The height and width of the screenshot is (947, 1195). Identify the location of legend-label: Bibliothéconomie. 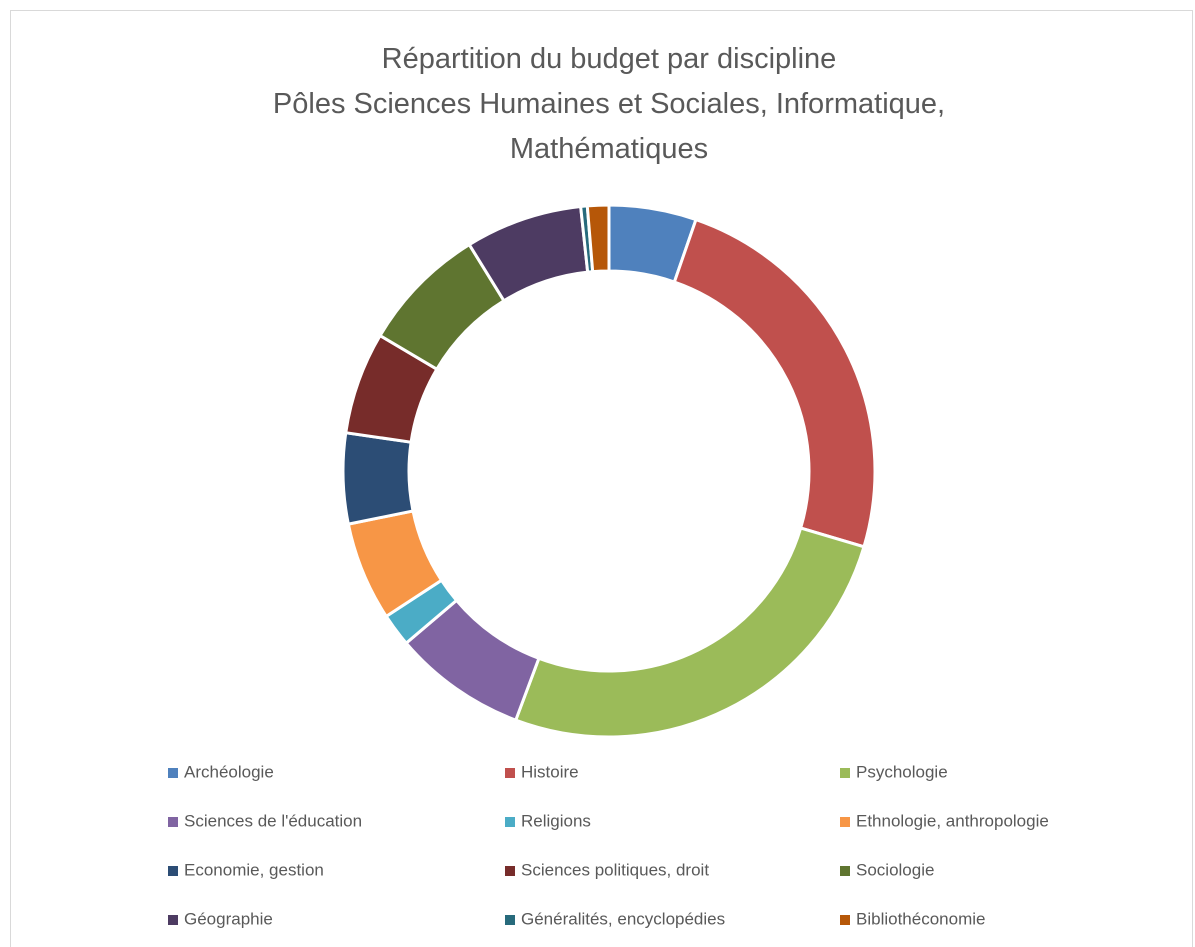
(920, 918).